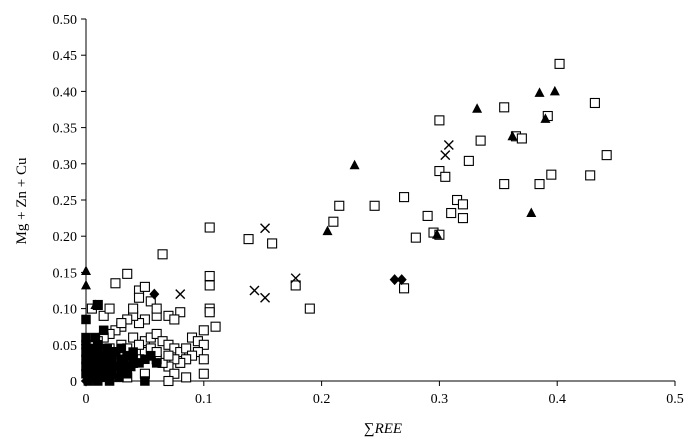 The width and height of the screenshot is (695, 444). Describe the element at coordinates (322, 399) in the screenshot. I see `x-tick-label: 0.2` at that location.